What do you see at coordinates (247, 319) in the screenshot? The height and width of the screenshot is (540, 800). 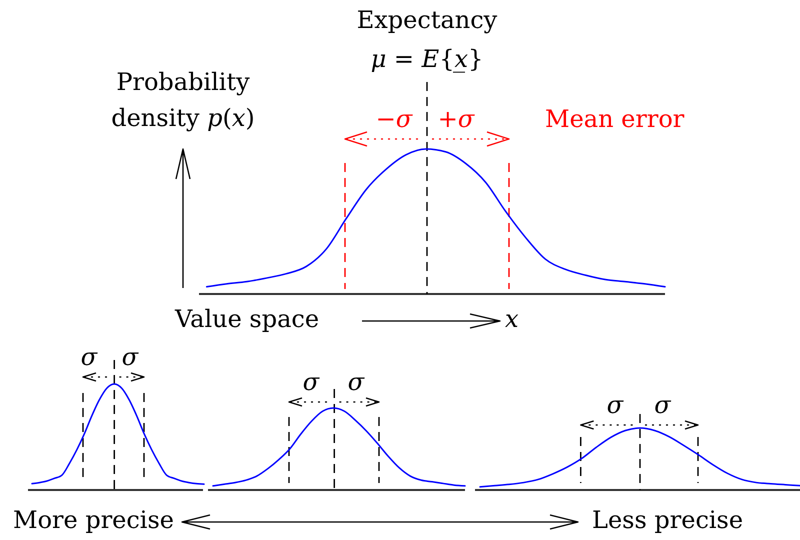 I see `x-axis-title: Value space` at bounding box center [247, 319].